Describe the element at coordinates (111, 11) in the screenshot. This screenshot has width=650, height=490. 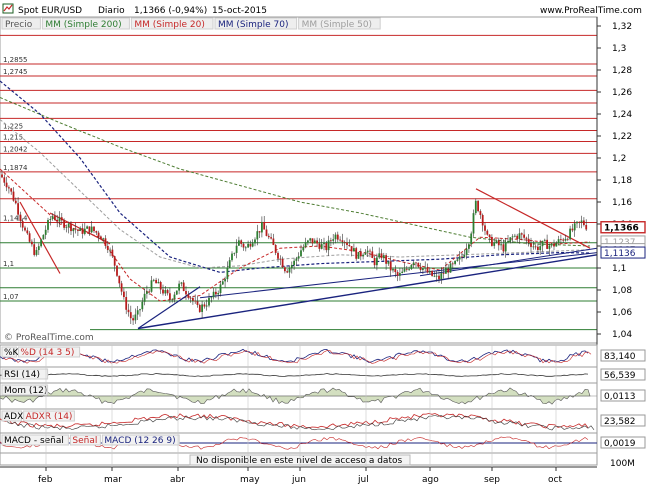
I see `header-period: Diario` at that location.